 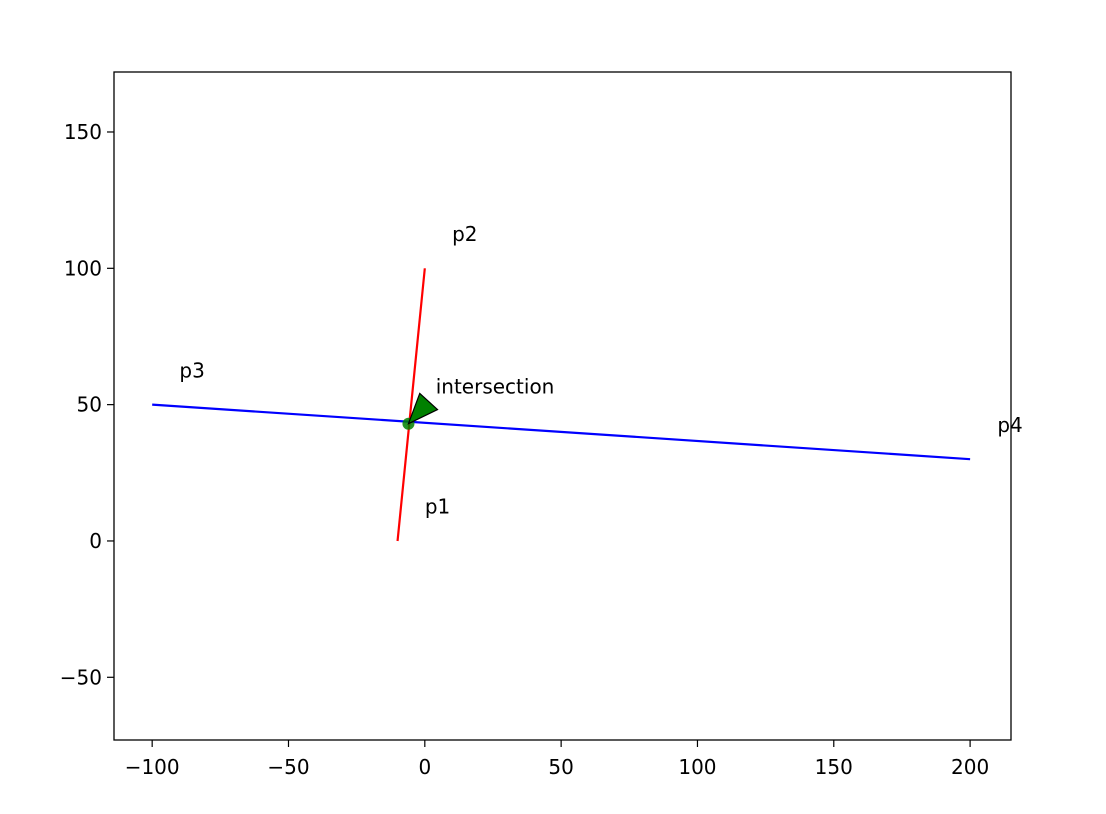 What do you see at coordinates (191, 370) in the screenshot?
I see `annotation-p3: p3` at bounding box center [191, 370].